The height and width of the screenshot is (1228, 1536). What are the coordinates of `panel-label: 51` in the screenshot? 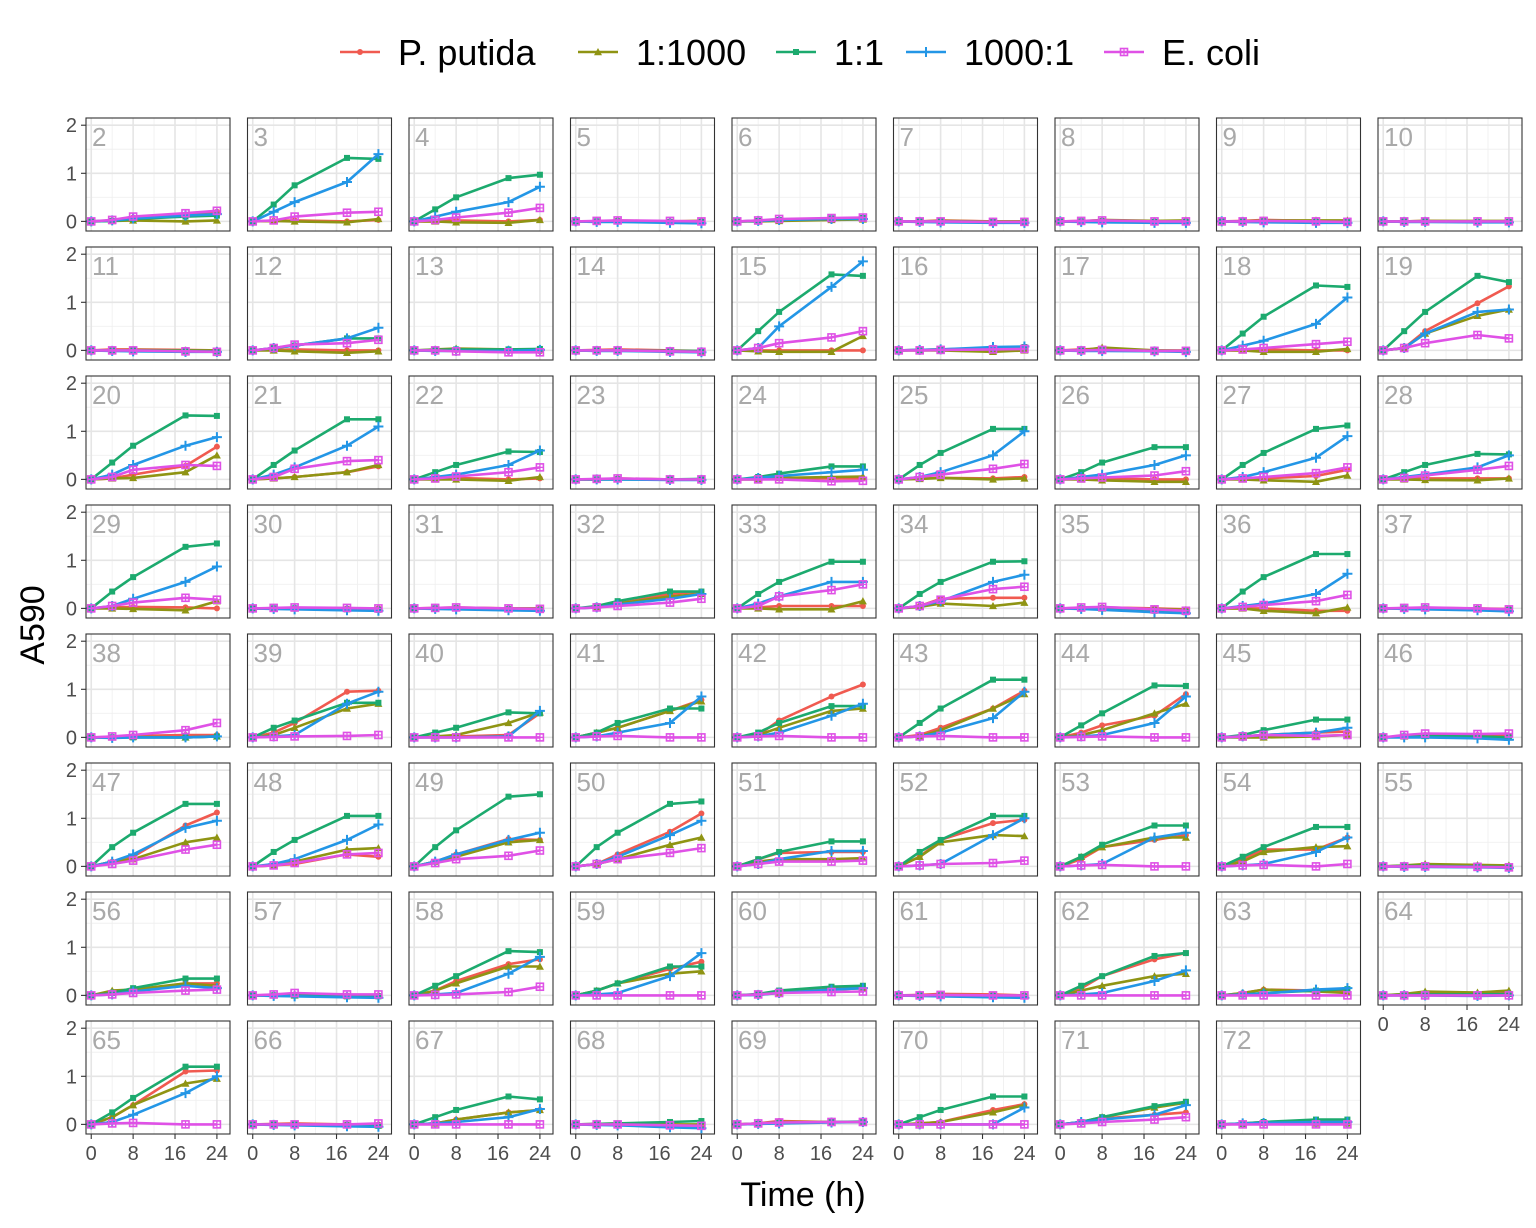 It's located at (752, 782).